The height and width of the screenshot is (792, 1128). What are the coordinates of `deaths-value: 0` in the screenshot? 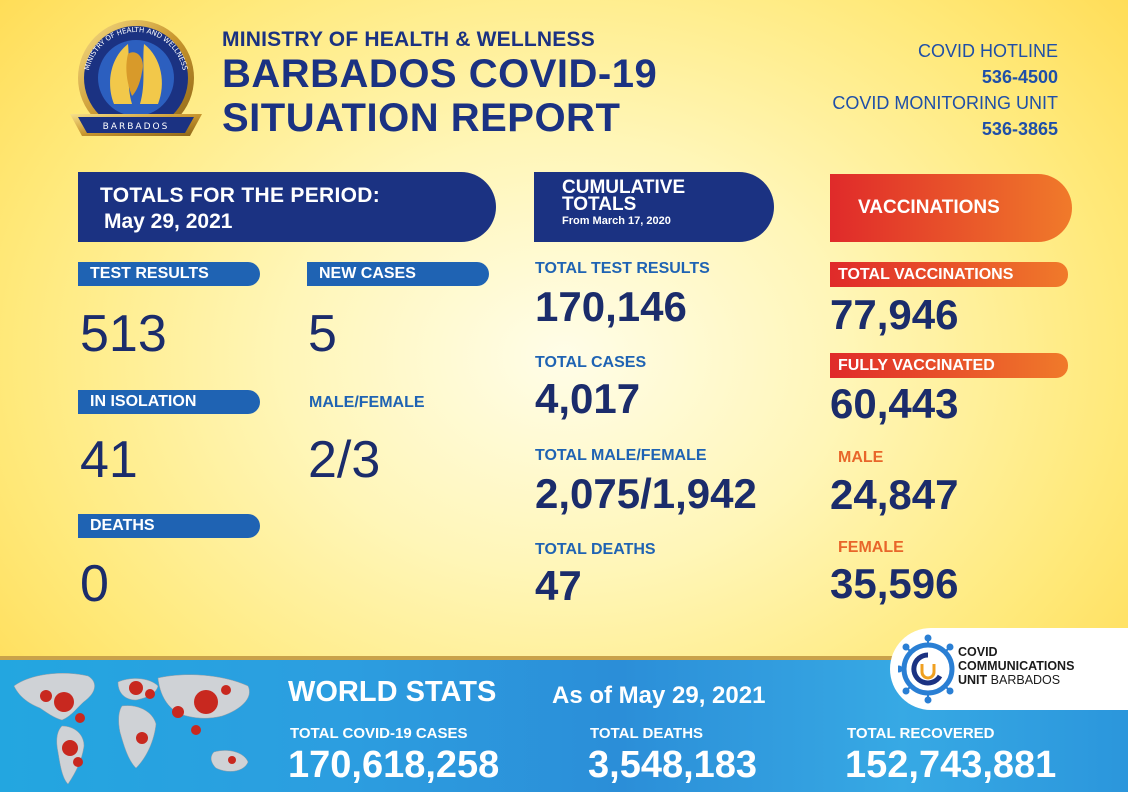 It's located at (94, 584).